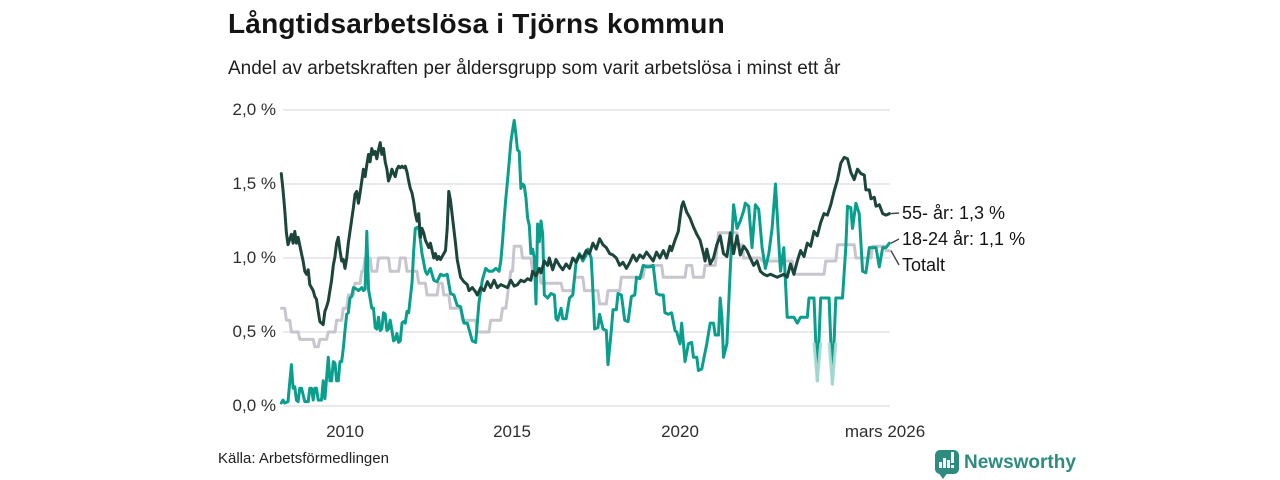 The height and width of the screenshot is (480, 1280). What do you see at coordinates (885, 431) in the screenshot?
I see `x-tick-mars-2026: mars 2026` at bounding box center [885, 431].